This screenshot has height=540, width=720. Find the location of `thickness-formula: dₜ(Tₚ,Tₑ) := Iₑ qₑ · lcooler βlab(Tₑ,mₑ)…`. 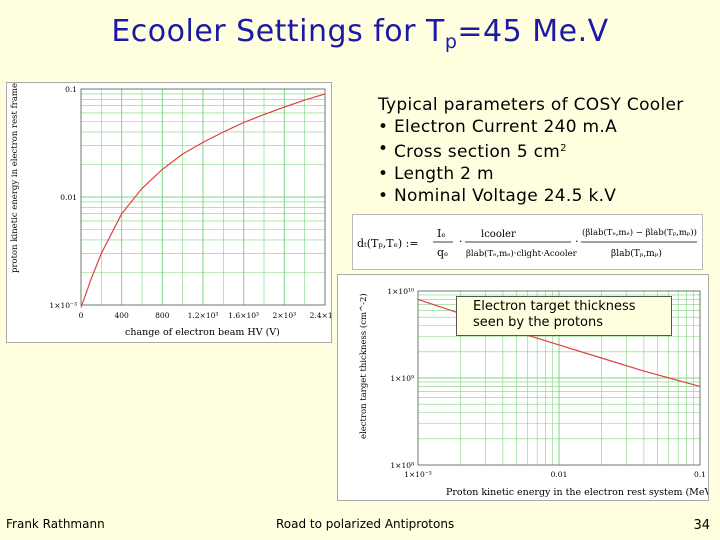

thickness-formula: dₜ(Tₚ,Tₑ) := Iₑ qₑ · lcooler βlab(Tₑ,mₑ)… is located at coordinates (527, 242).